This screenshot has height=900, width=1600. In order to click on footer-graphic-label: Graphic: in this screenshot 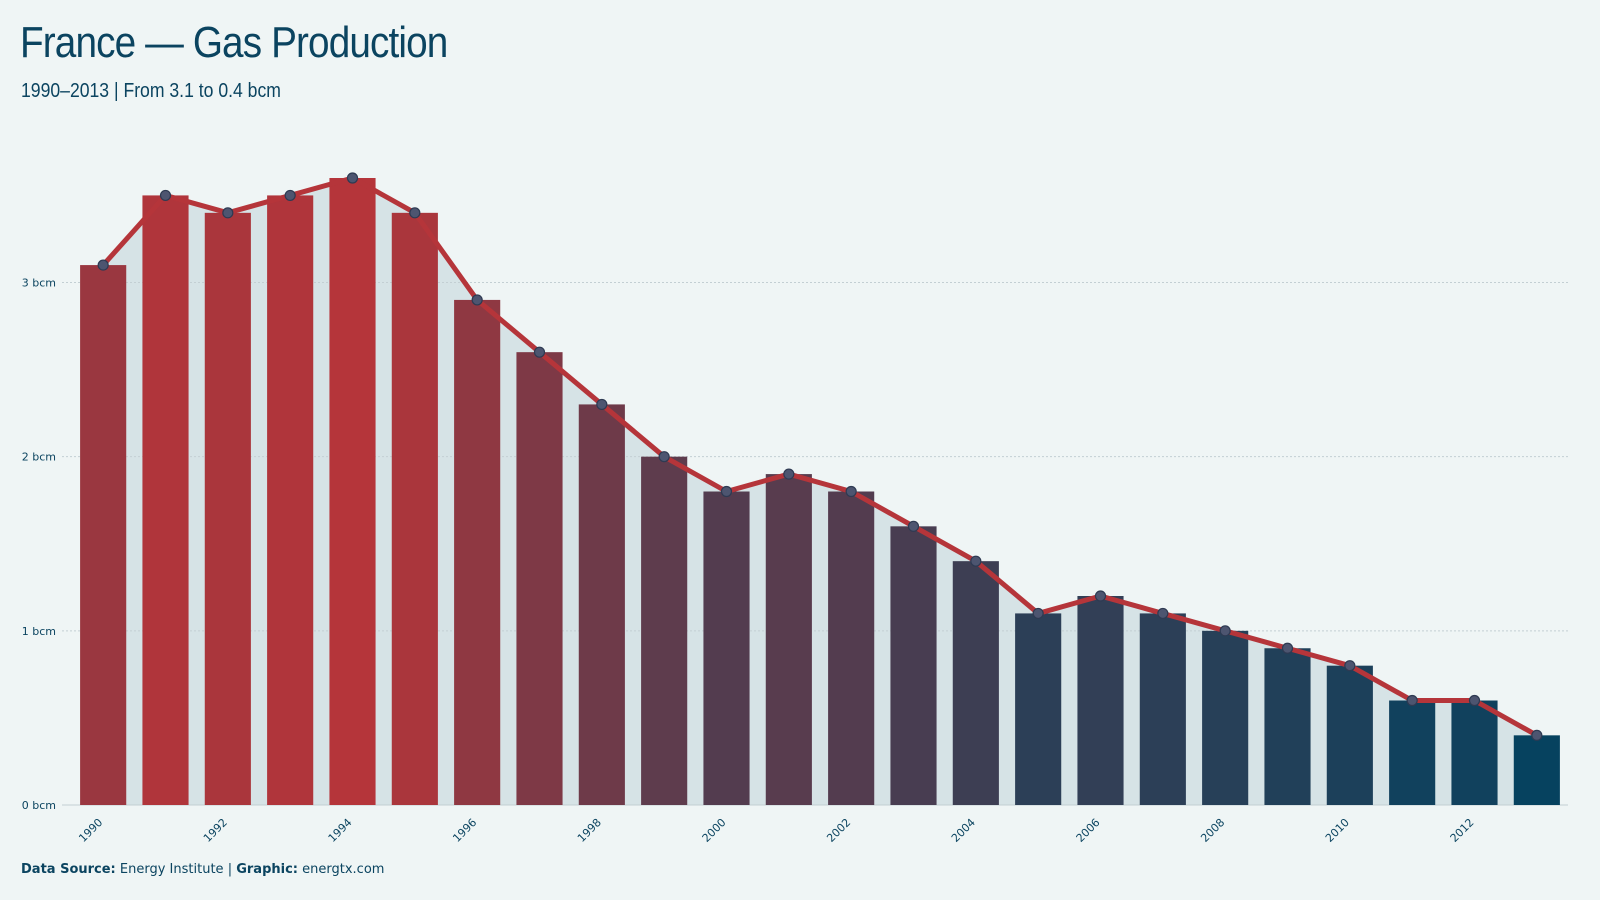, I will do `click(267, 869)`.